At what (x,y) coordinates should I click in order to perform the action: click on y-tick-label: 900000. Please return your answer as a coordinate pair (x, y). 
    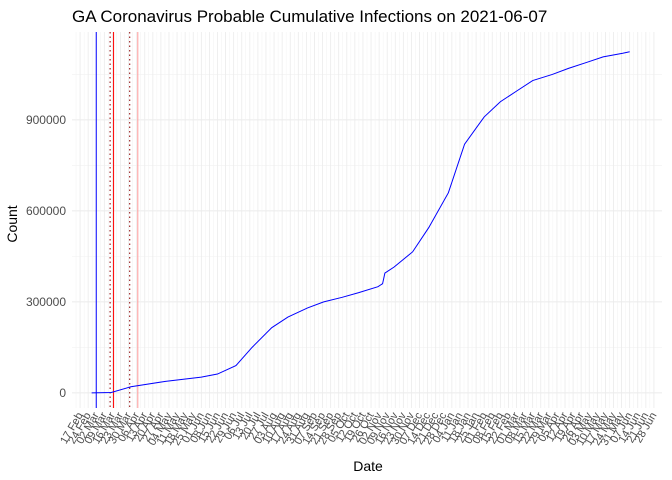
    Looking at the image, I should click on (46, 120).